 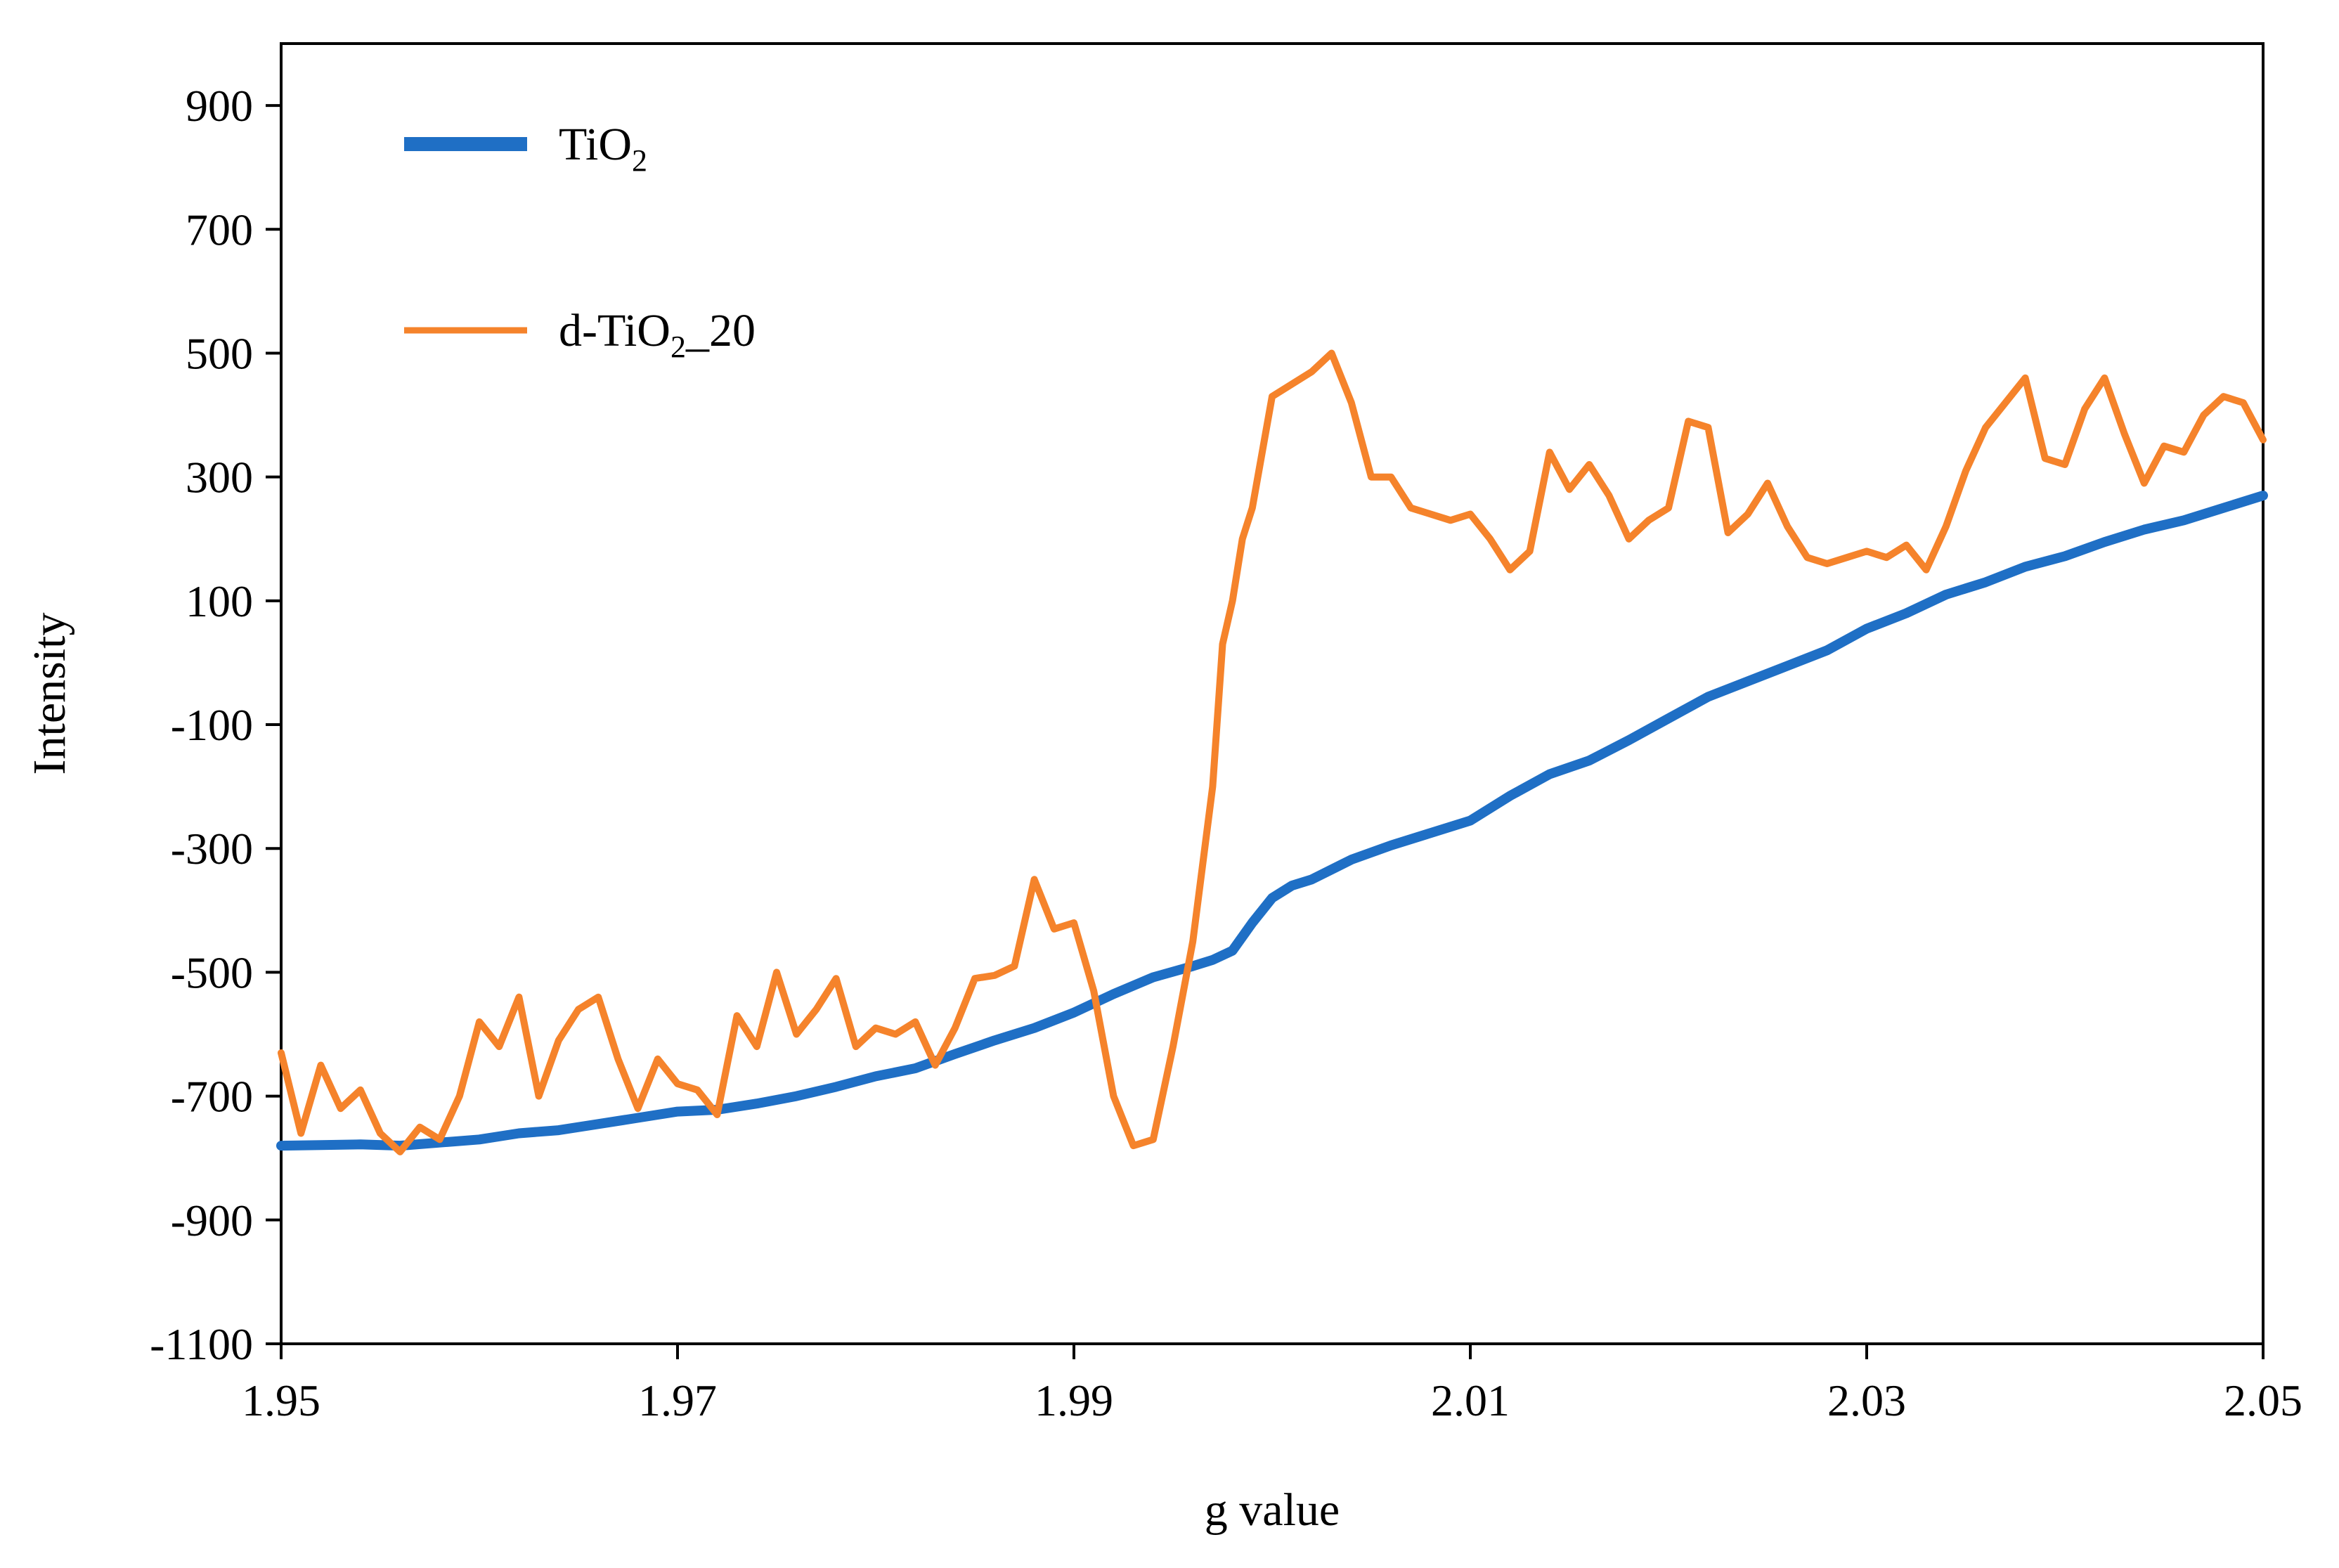 What do you see at coordinates (212, 1220) in the screenshot?
I see `y-tick-label: -900` at bounding box center [212, 1220].